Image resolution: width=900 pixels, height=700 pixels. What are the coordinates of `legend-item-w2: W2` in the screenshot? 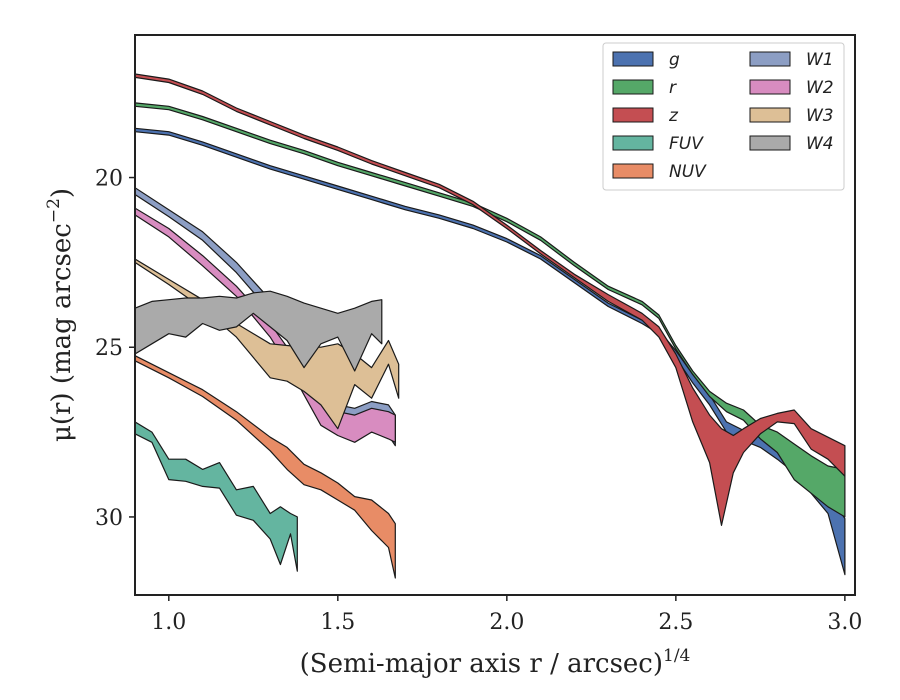 It's located at (791, 88).